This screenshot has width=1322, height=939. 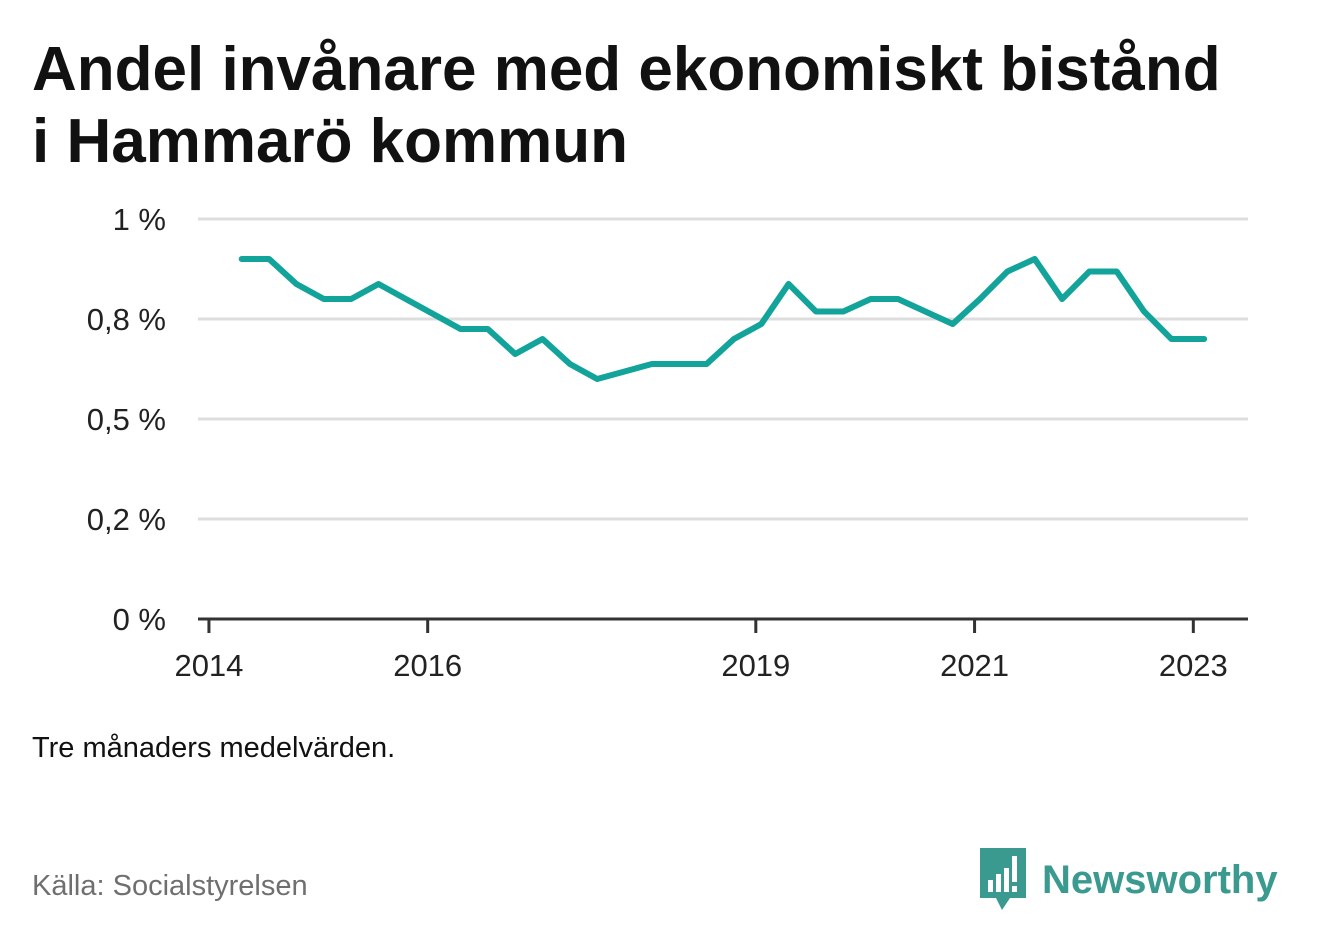 I want to click on x-tick-label: 2014, so click(x=208, y=665).